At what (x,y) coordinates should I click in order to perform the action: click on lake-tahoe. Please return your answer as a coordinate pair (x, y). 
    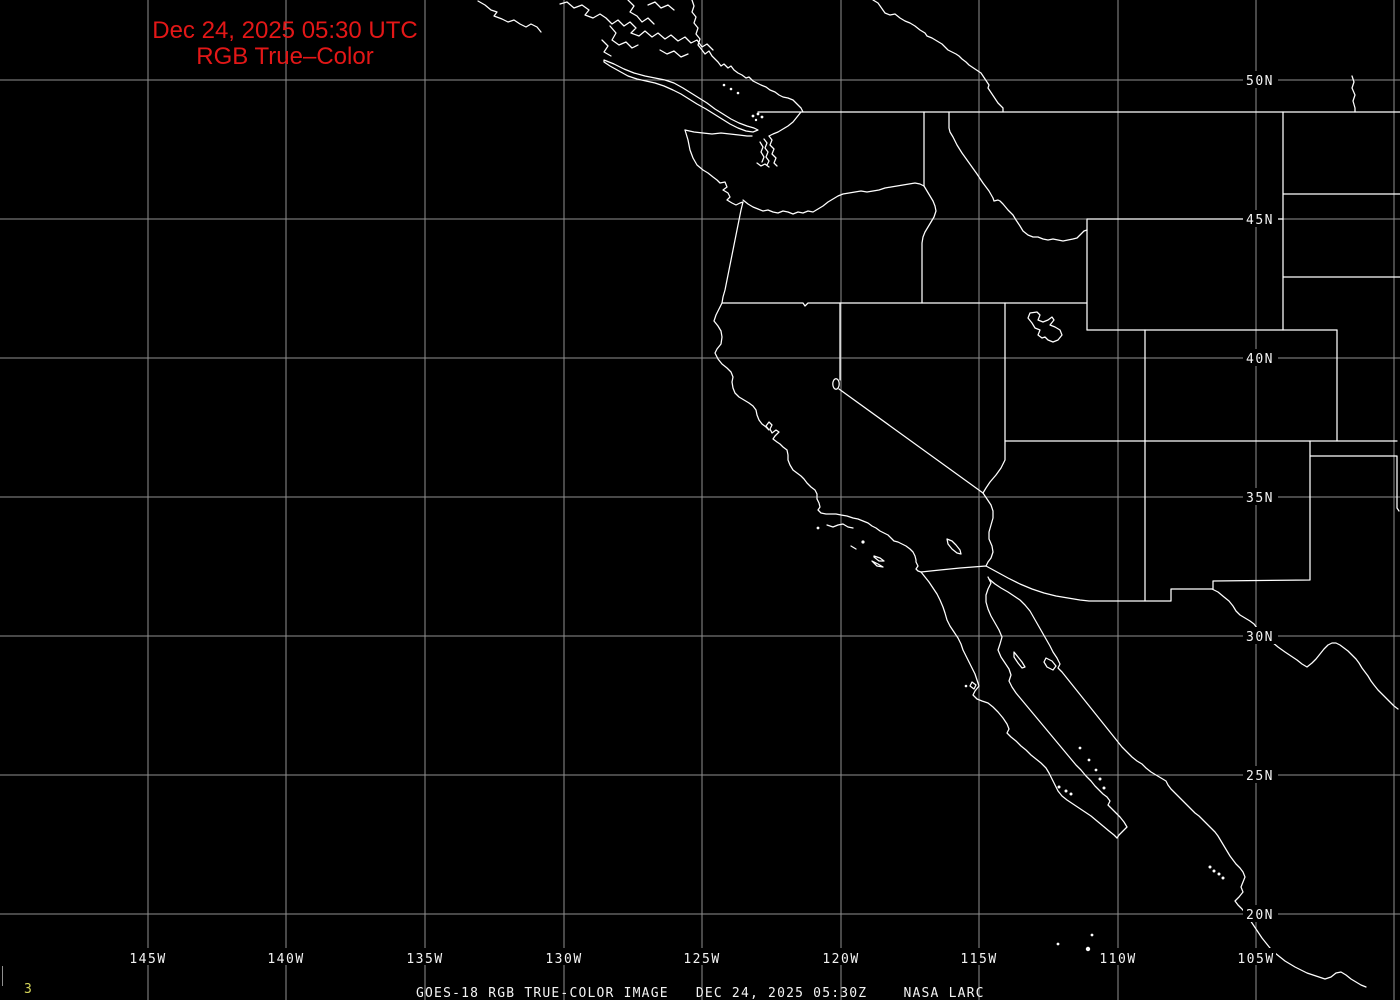
    Looking at the image, I should click on (836, 384).